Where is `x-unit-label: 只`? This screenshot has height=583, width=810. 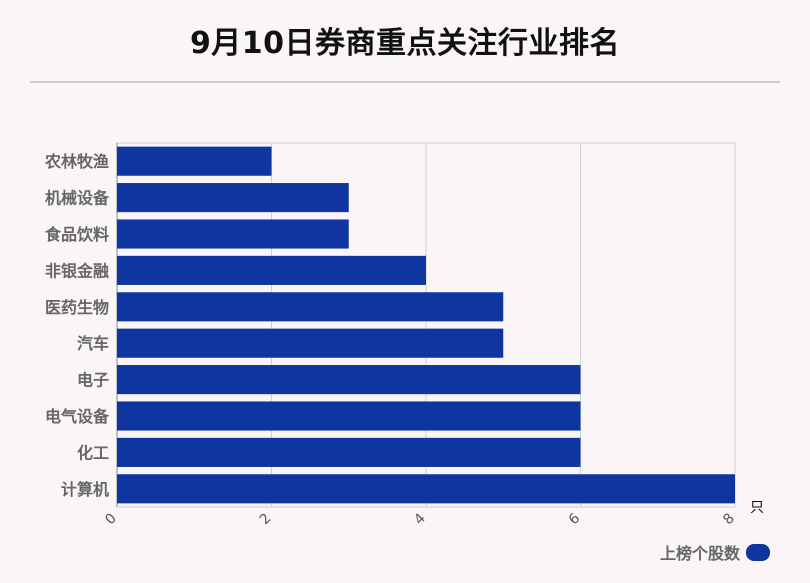 x-unit-label: 只 is located at coordinates (757, 508).